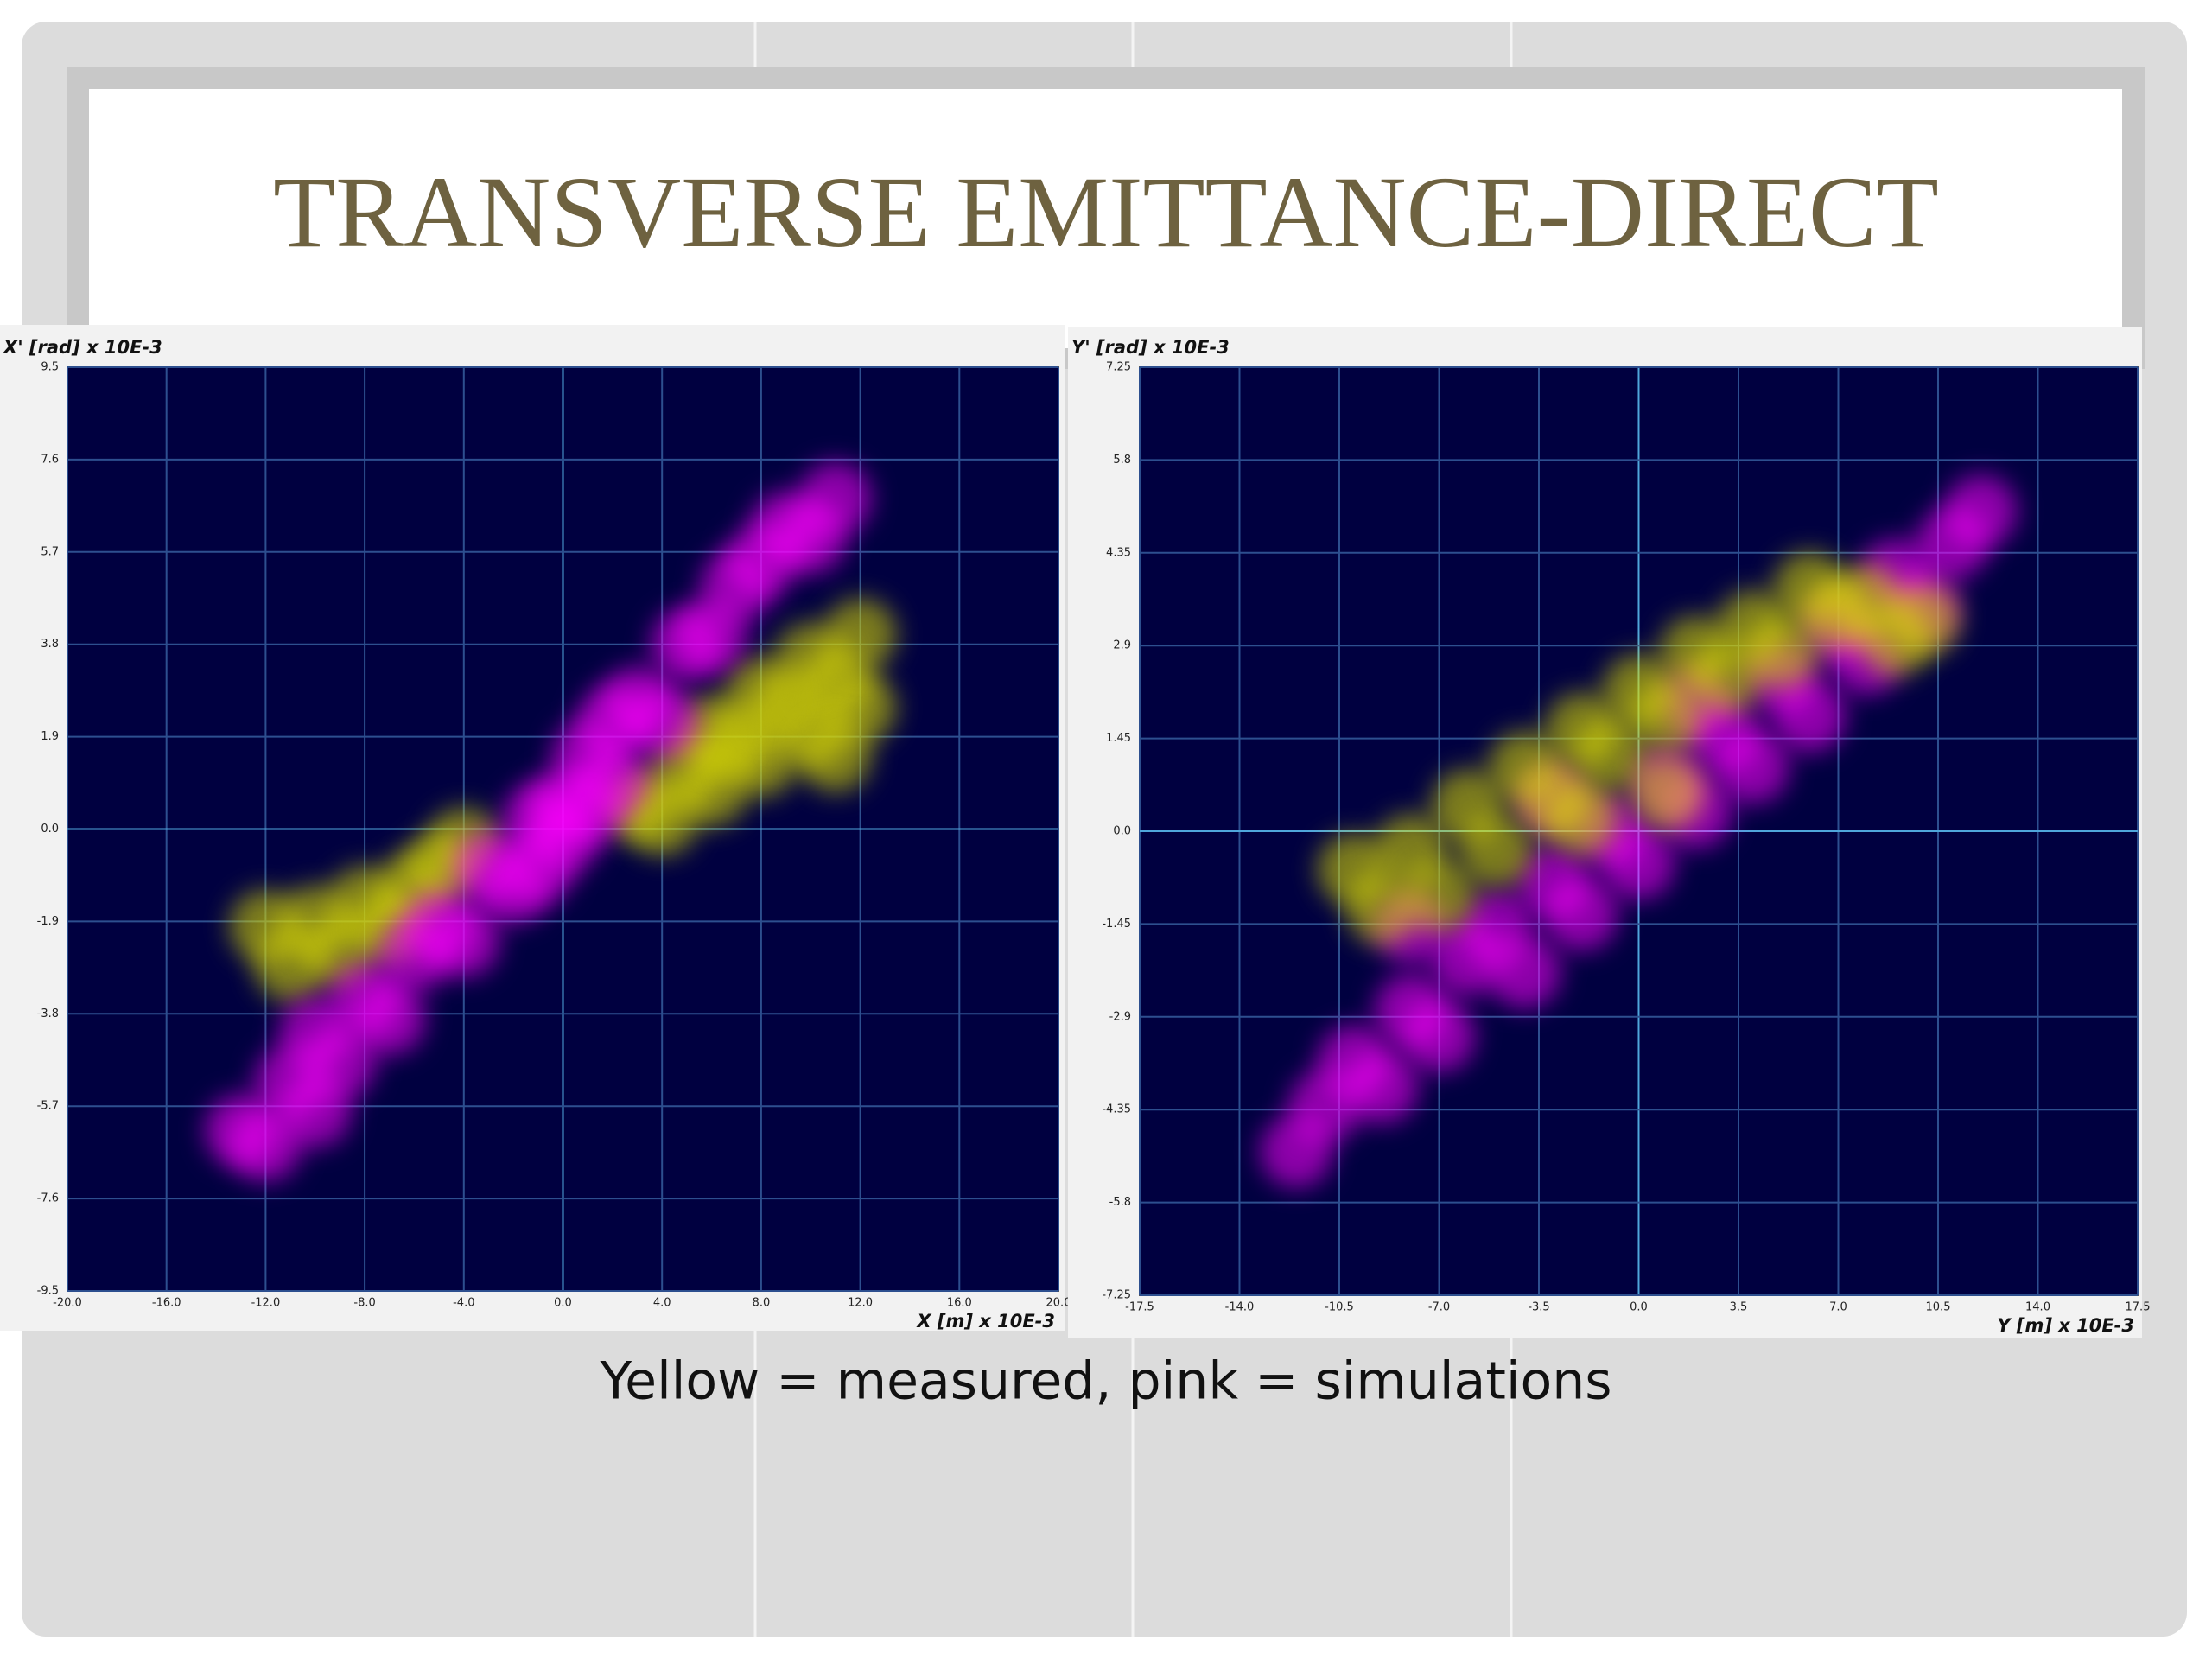 The width and height of the screenshot is (2212, 1659). I want to click on y-tick-label: -1.45, so click(1116, 924).